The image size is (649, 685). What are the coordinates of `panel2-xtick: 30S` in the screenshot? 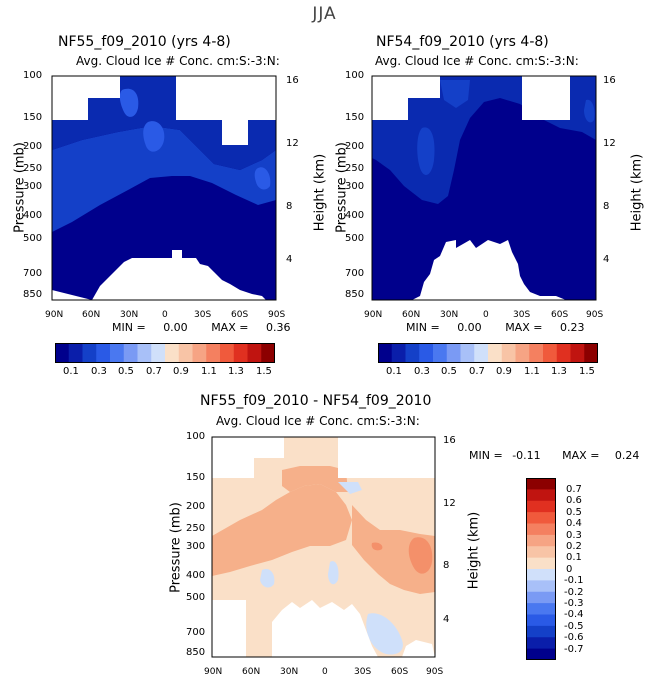 It's located at (522, 315).